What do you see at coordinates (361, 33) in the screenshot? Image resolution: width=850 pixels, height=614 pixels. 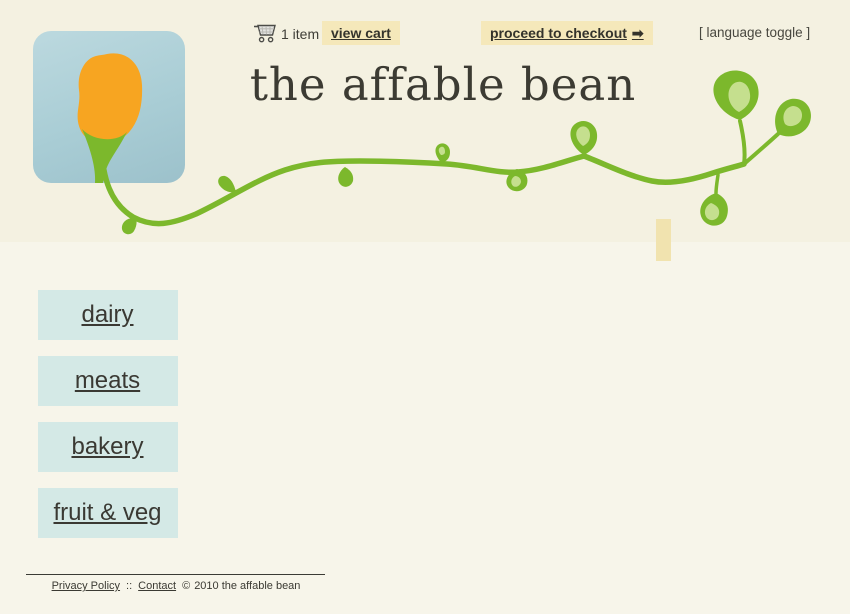 I see `view-cart-button: view cart` at bounding box center [361, 33].